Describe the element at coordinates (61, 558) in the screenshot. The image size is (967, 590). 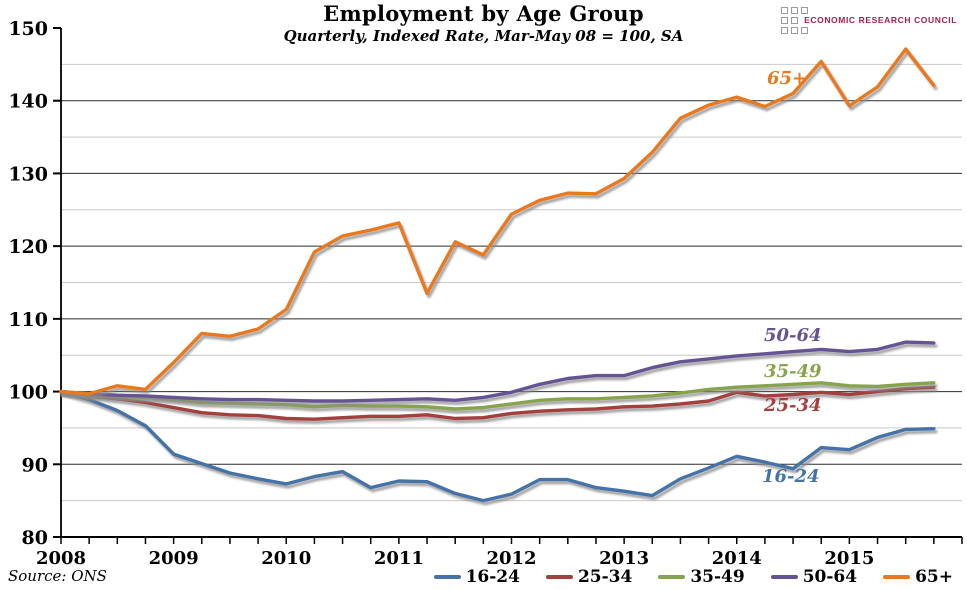
I see `x-axis-label: 2008` at that location.